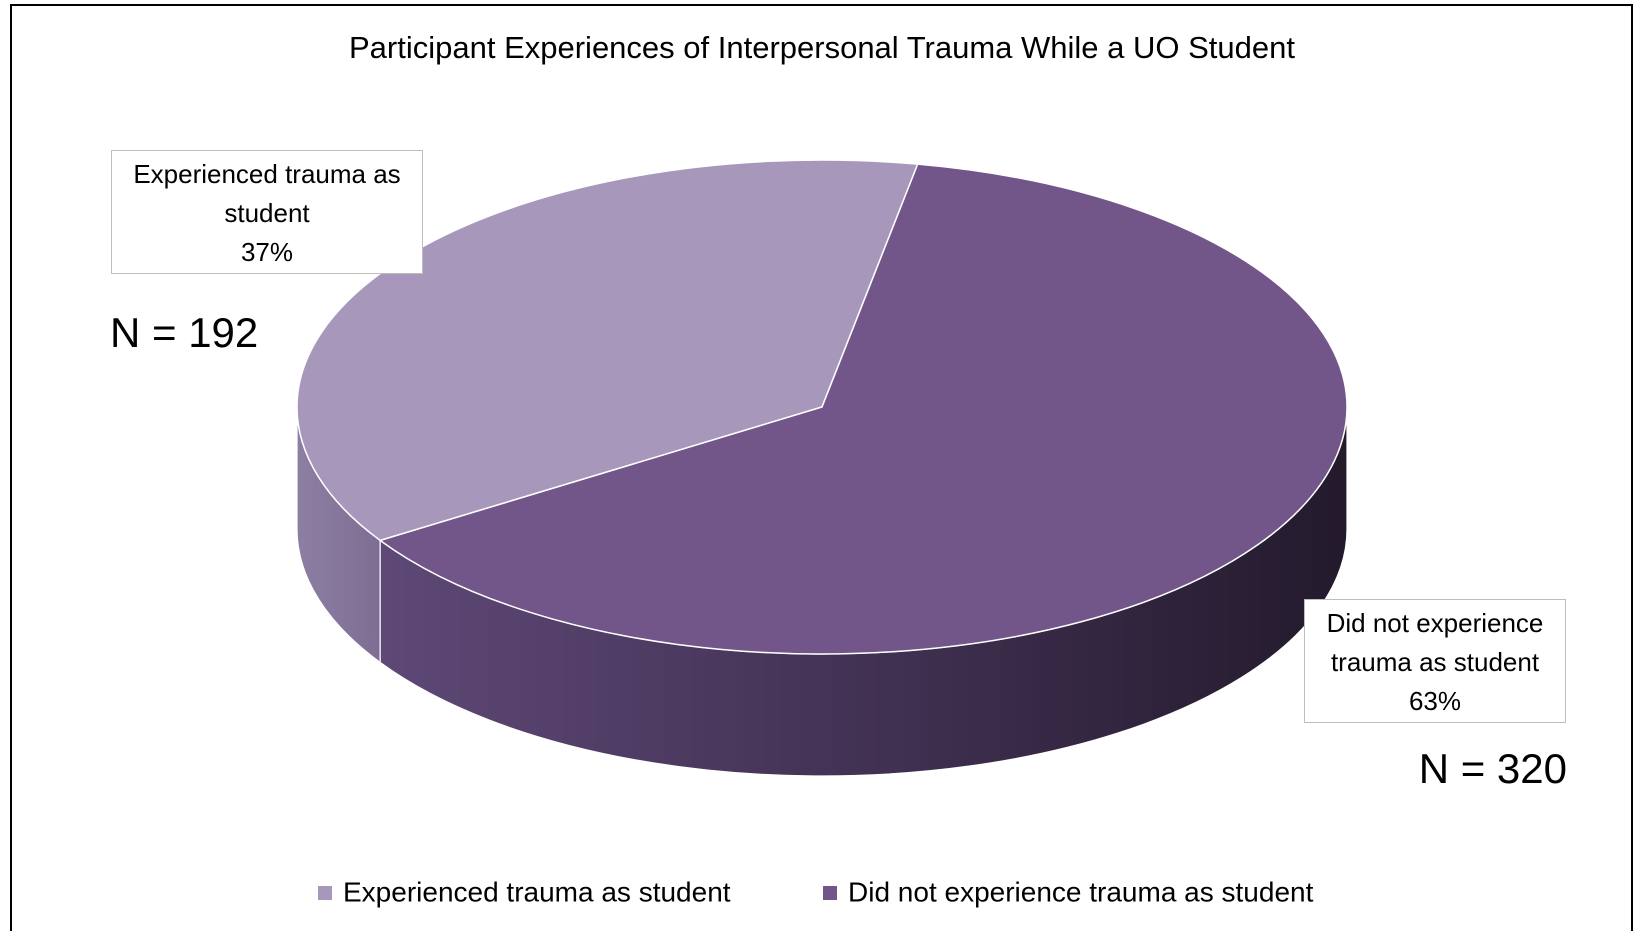 This screenshot has height=931, width=1635. What do you see at coordinates (537, 891) in the screenshot?
I see `legend-label: Experienced trauma as student` at bounding box center [537, 891].